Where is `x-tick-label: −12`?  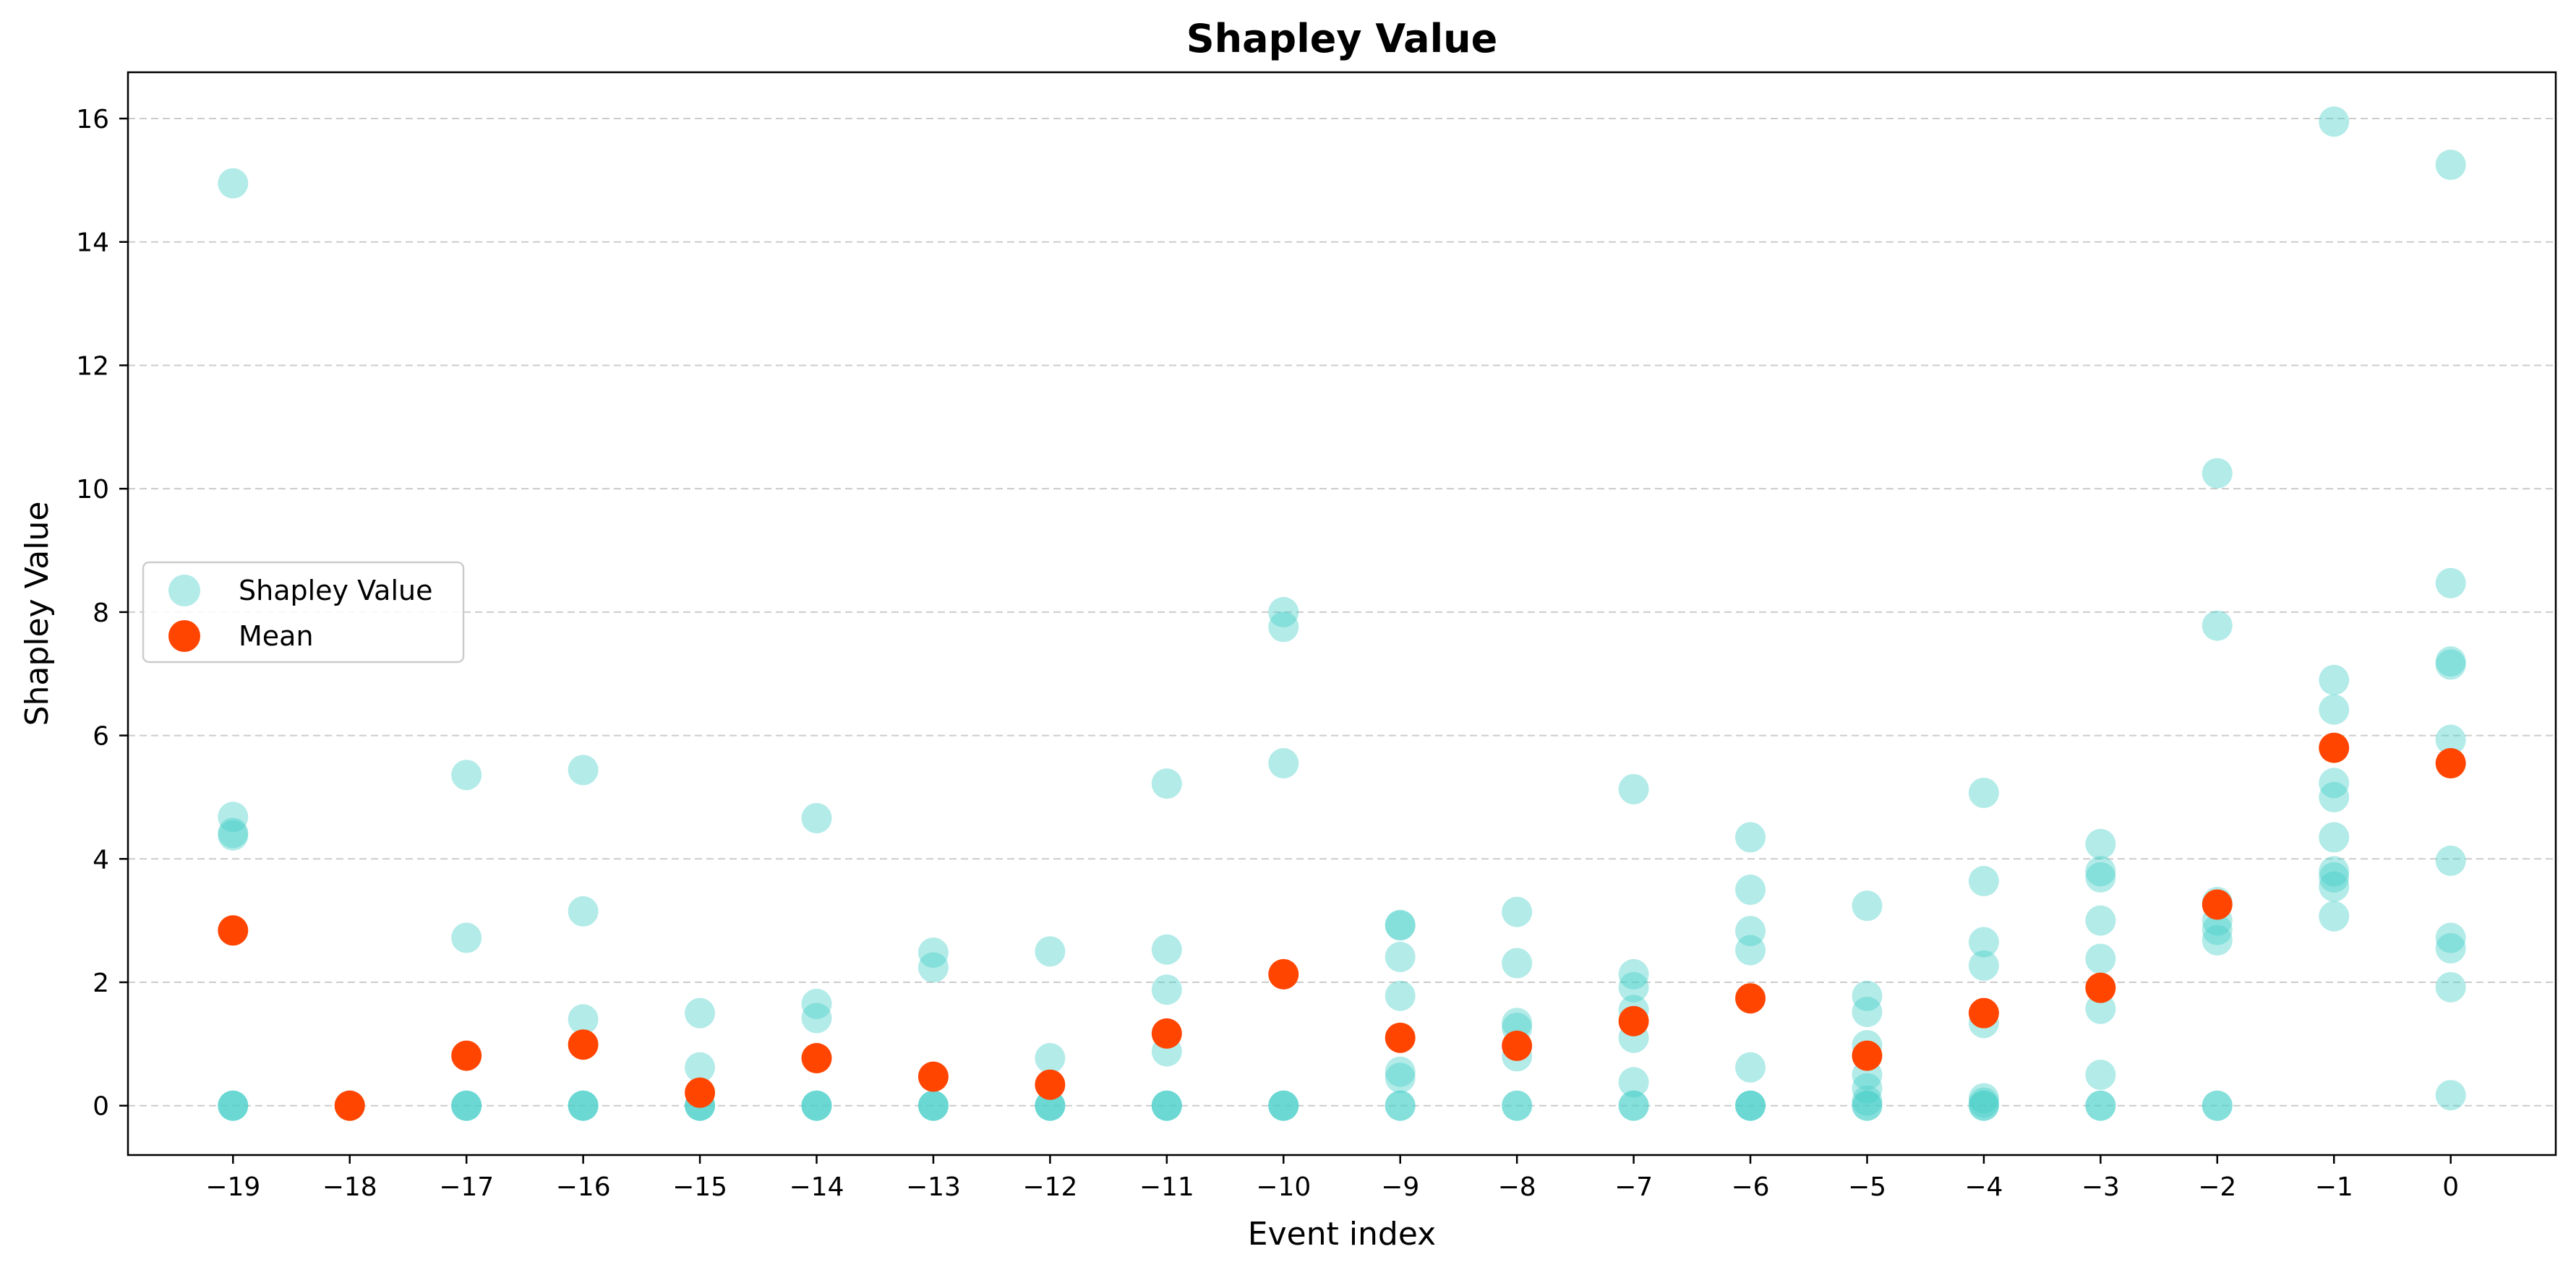 x-tick-label: −12 is located at coordinates (1049, 1187).